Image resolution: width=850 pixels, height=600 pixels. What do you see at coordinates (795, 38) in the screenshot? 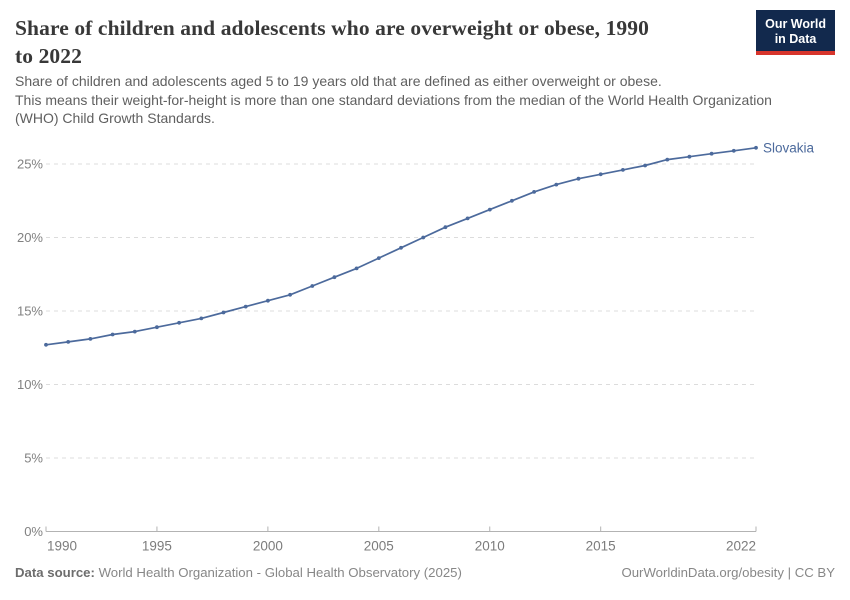
I see `owid-logo-line-2: in Data` at bounding box center [795, 38].